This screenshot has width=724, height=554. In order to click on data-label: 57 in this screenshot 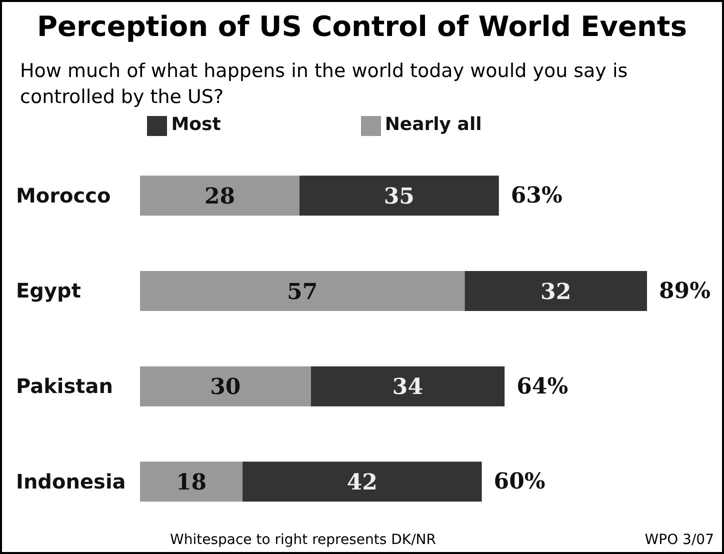, I will do `click(302, 291)`.